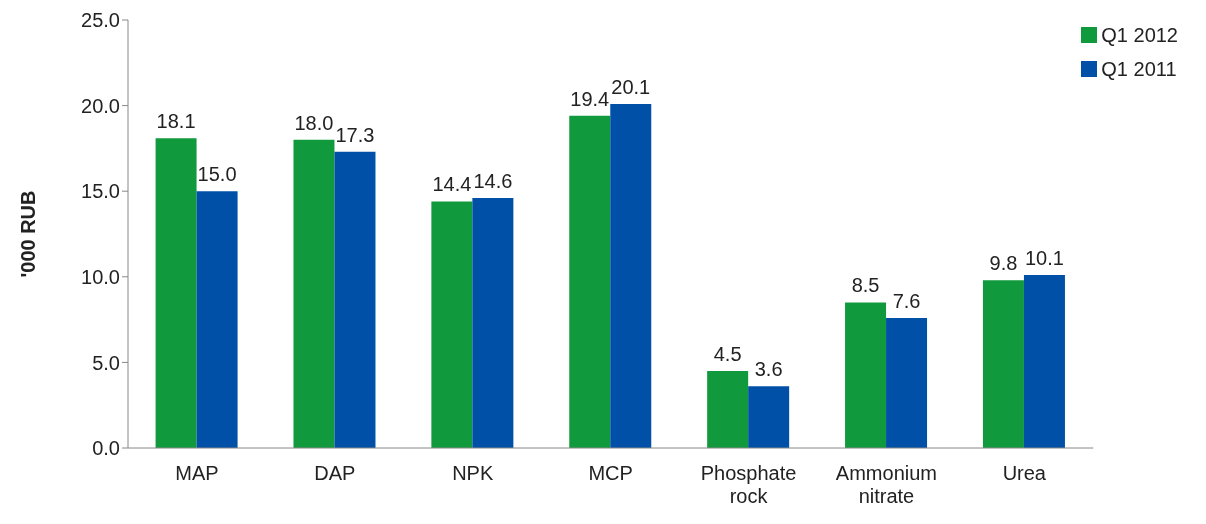 This screenshot has width=1206, height=524. What do you see at coordinates (106, 362) in the screenshot?
I see `y-tick-label: 5.0` at bounding box center [106, 362].